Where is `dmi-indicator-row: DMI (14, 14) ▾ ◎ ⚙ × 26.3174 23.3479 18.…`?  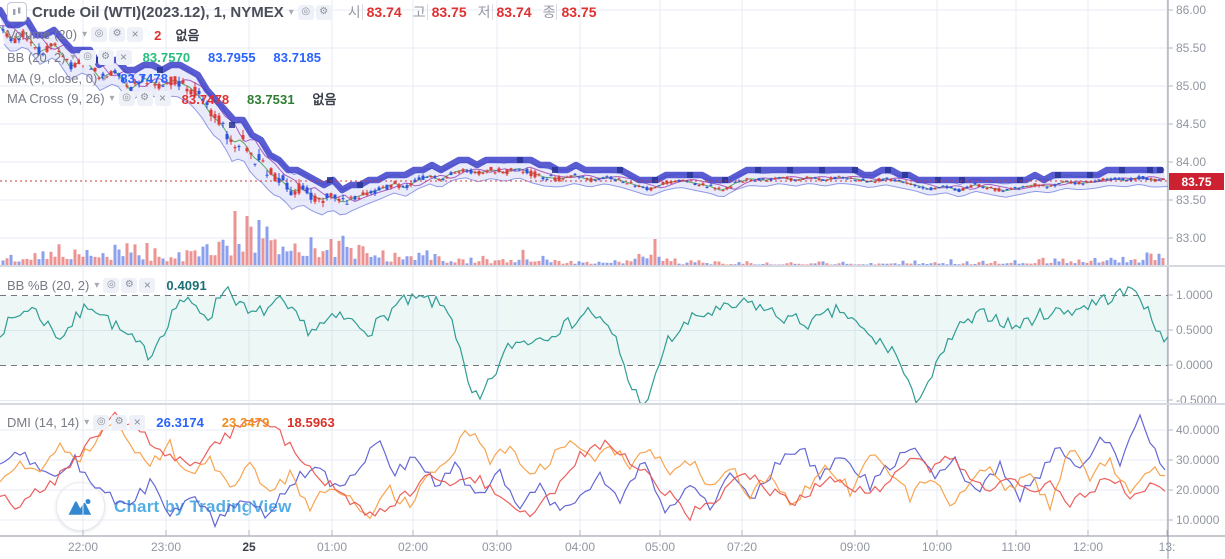
dmi-indicator-row: DMI (14, 14) ▾ ◎ ⚙ × 26.3174 23.3479 18.… is located at coordinates (178, 422).